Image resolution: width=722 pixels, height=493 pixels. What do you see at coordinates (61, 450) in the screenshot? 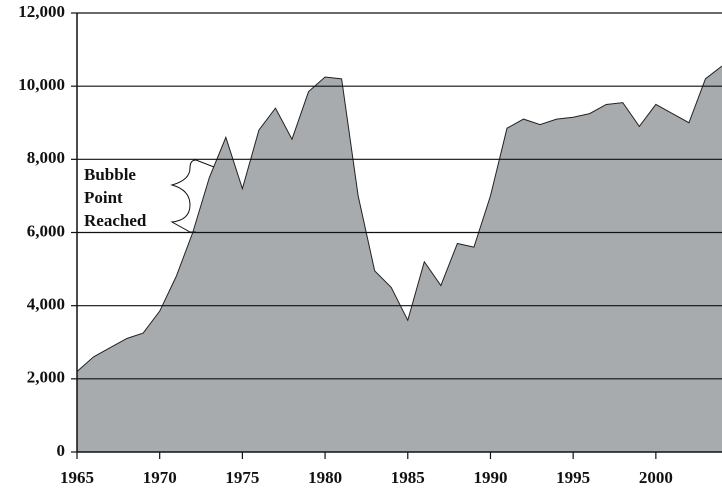
I see `y-tick-label: 0` at bounding box center [61, 450].